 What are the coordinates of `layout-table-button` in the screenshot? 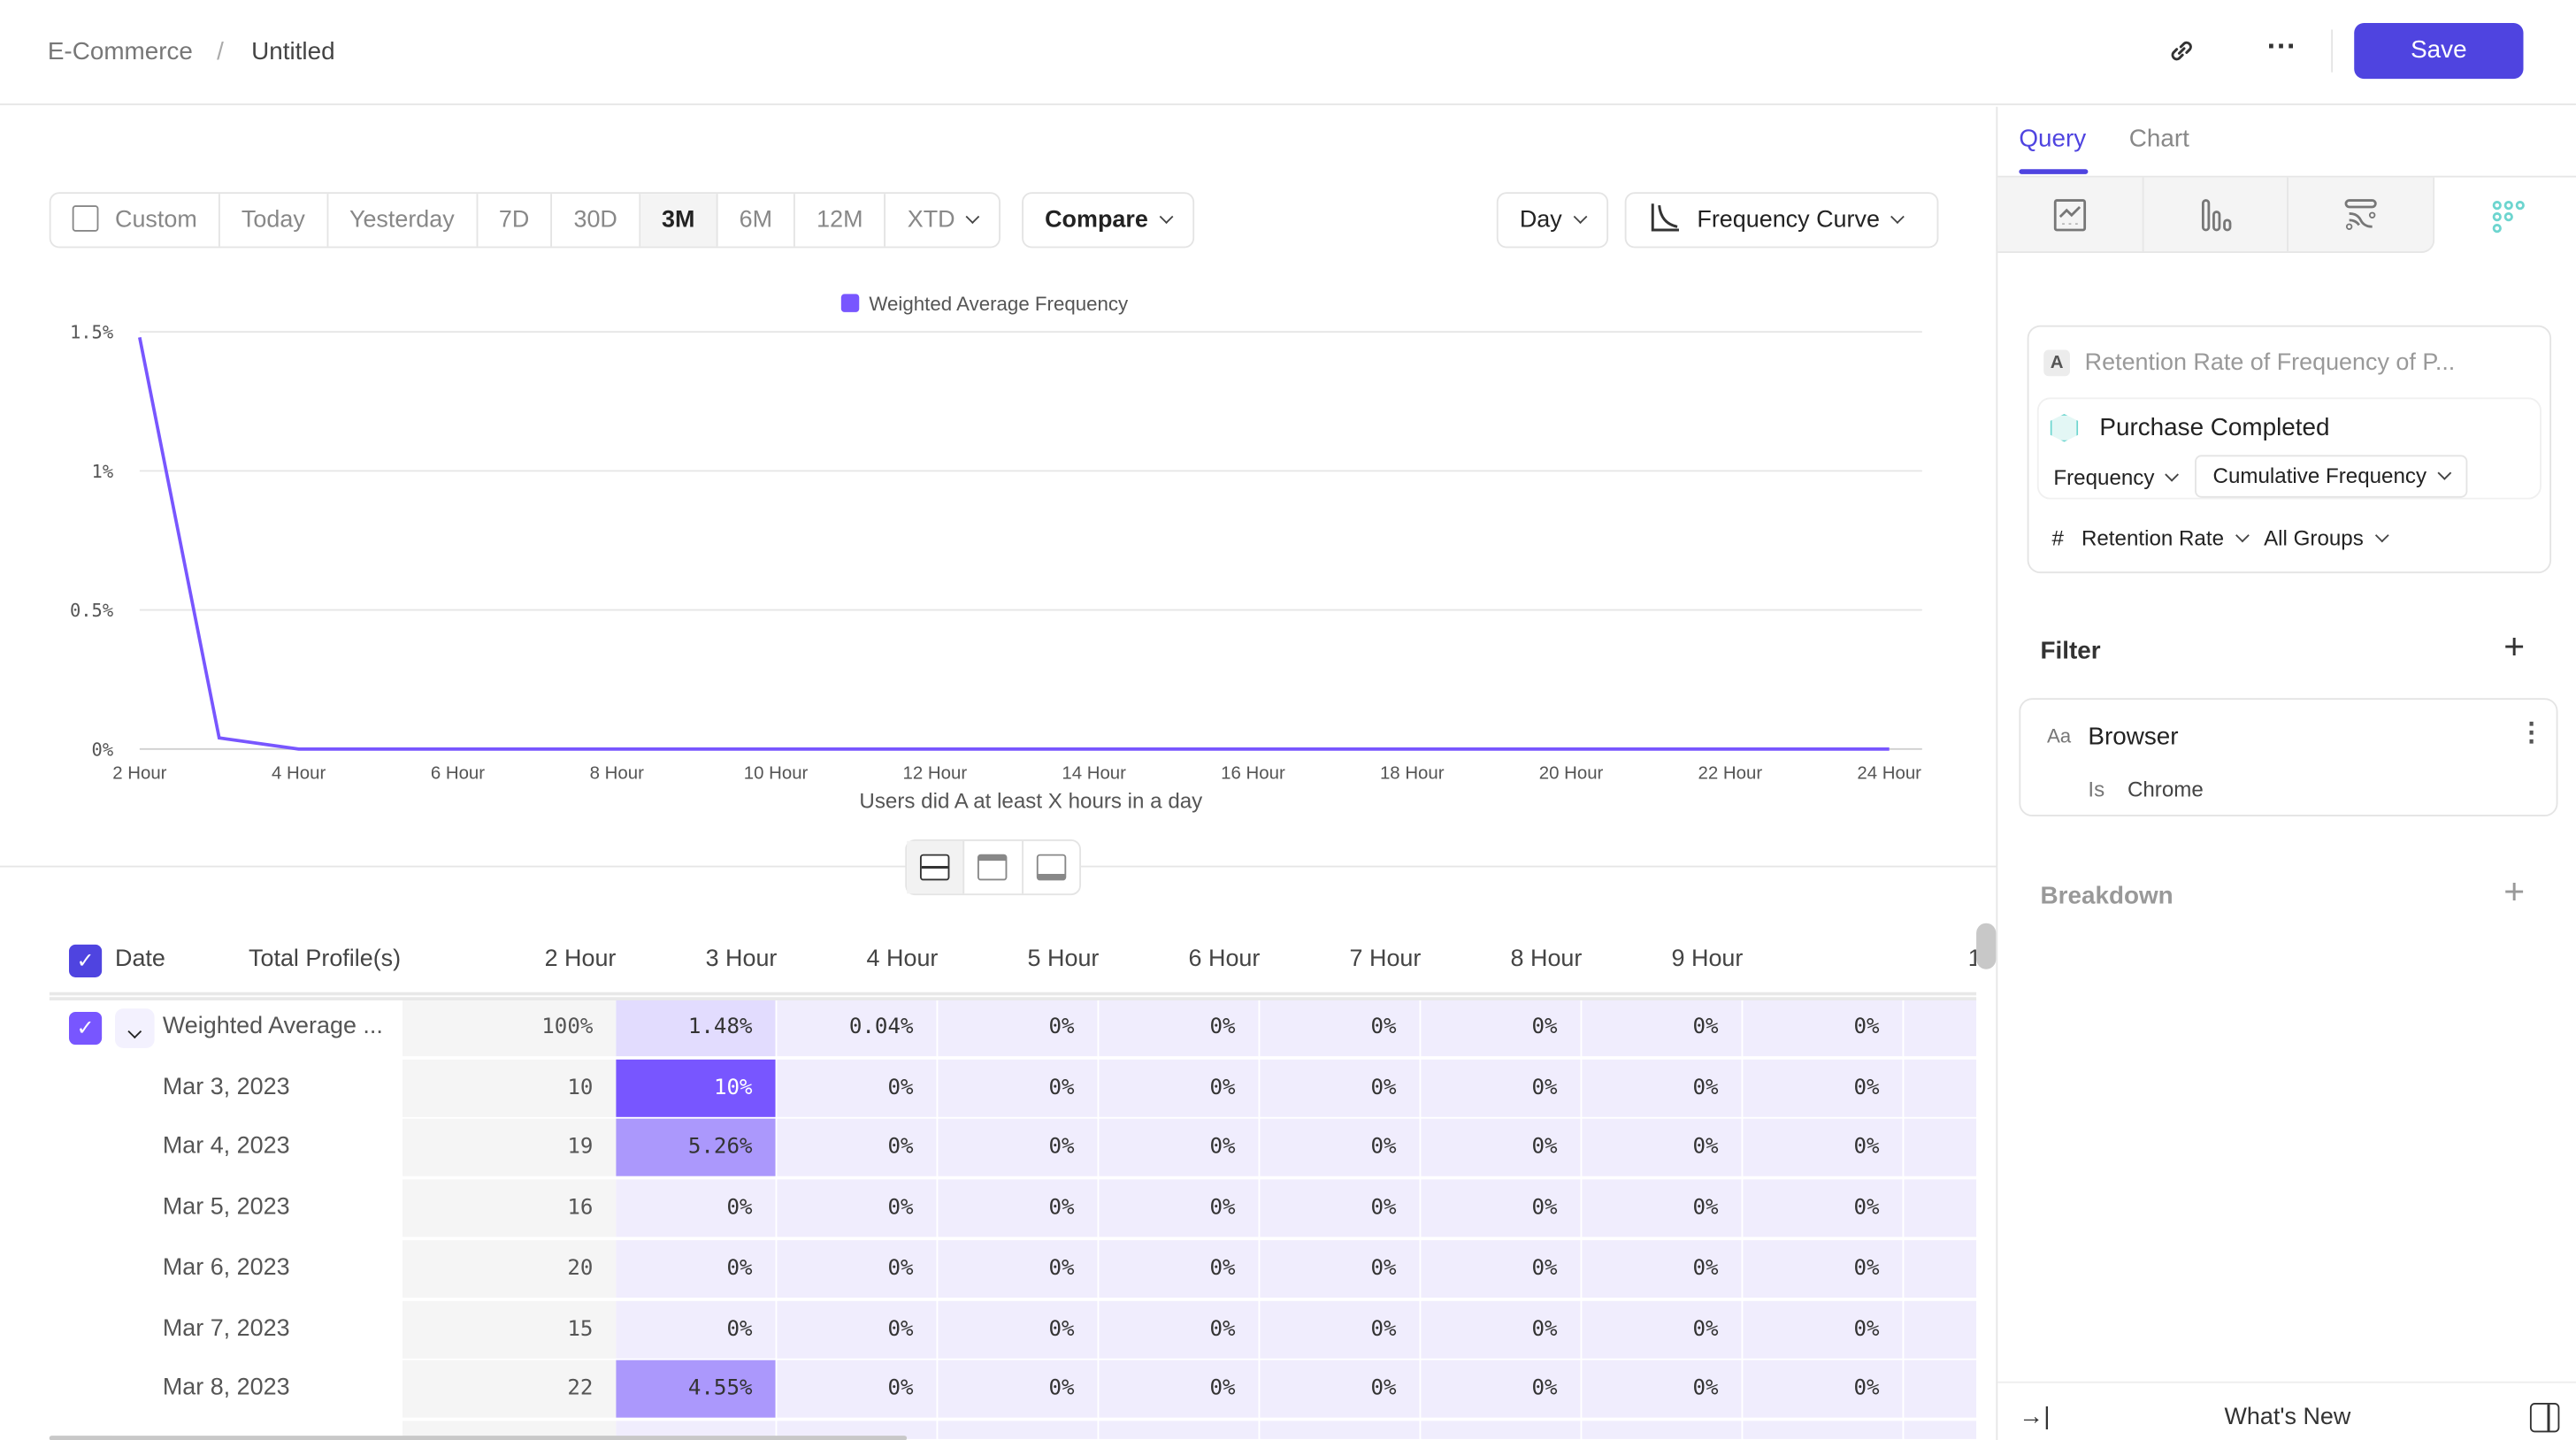 It's located at (1051, 867).